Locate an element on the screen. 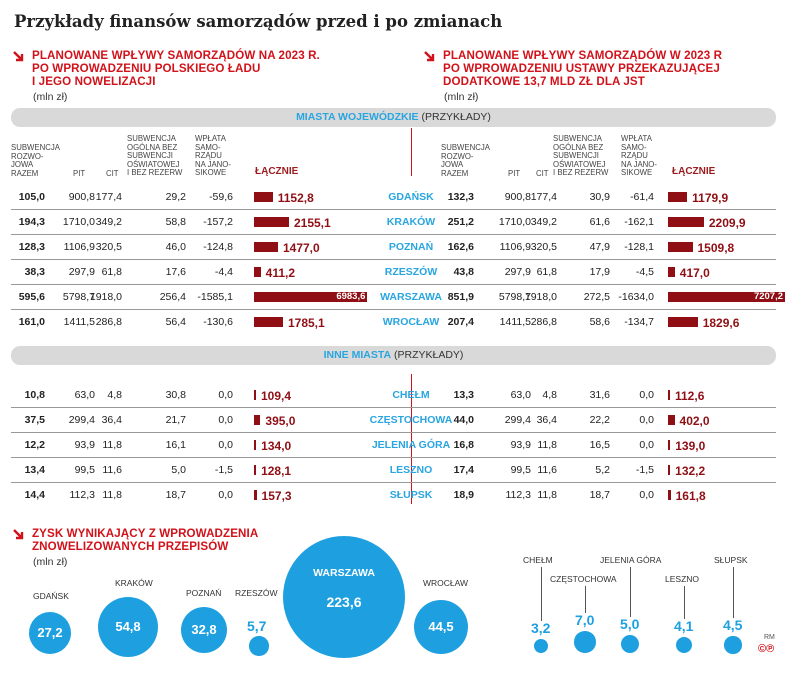 The width and height of the screenshot is (788, 673). bar-before-label: 134,0 is located at coordinates (276, 446).